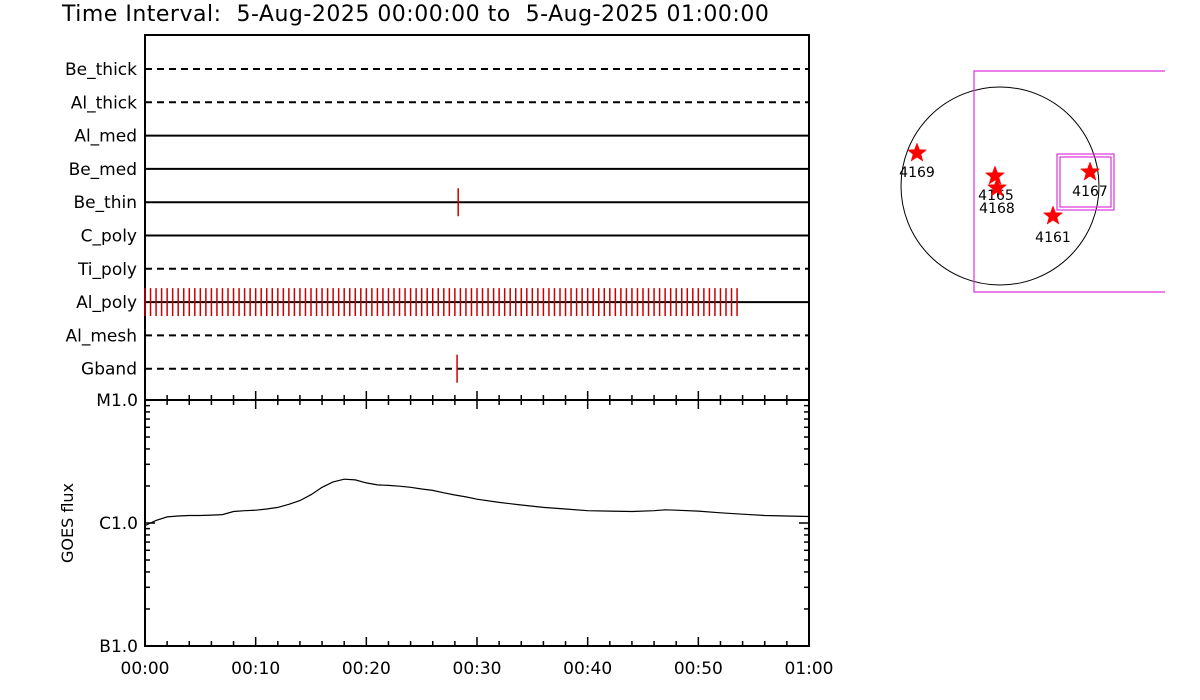  I want to click on channel-label: Gband, so click(109, 370).